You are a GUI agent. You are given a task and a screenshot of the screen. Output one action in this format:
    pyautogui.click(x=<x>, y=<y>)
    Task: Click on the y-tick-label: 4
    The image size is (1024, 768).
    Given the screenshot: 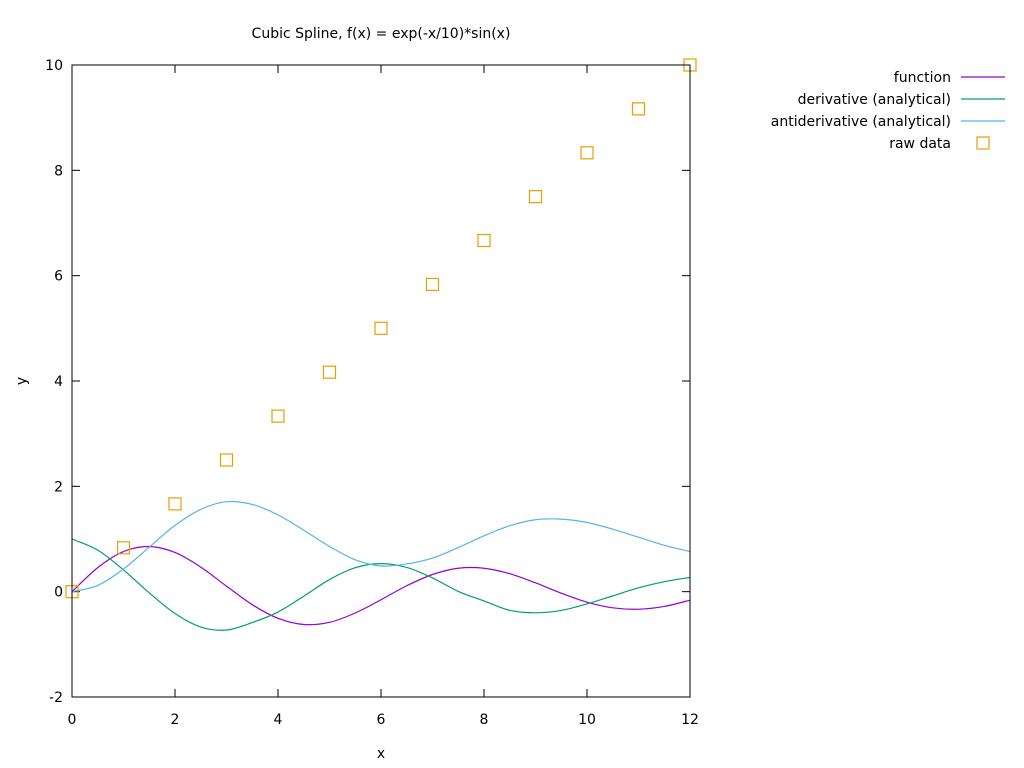 What is the action you would take?
    pyautogui.click(x=58, y=382)
    